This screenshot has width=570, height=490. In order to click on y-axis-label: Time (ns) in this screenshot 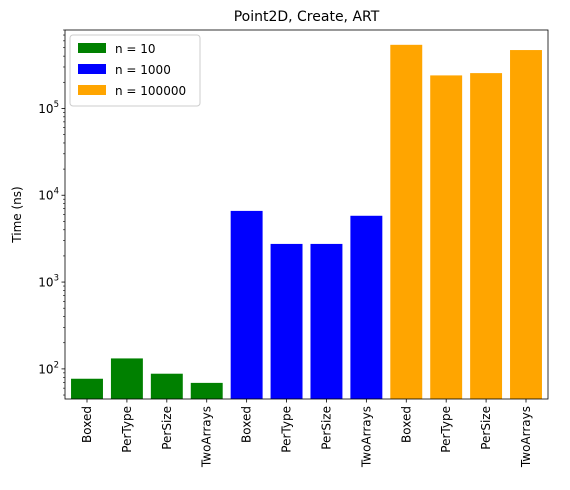, I will do `click(17, 214)`.